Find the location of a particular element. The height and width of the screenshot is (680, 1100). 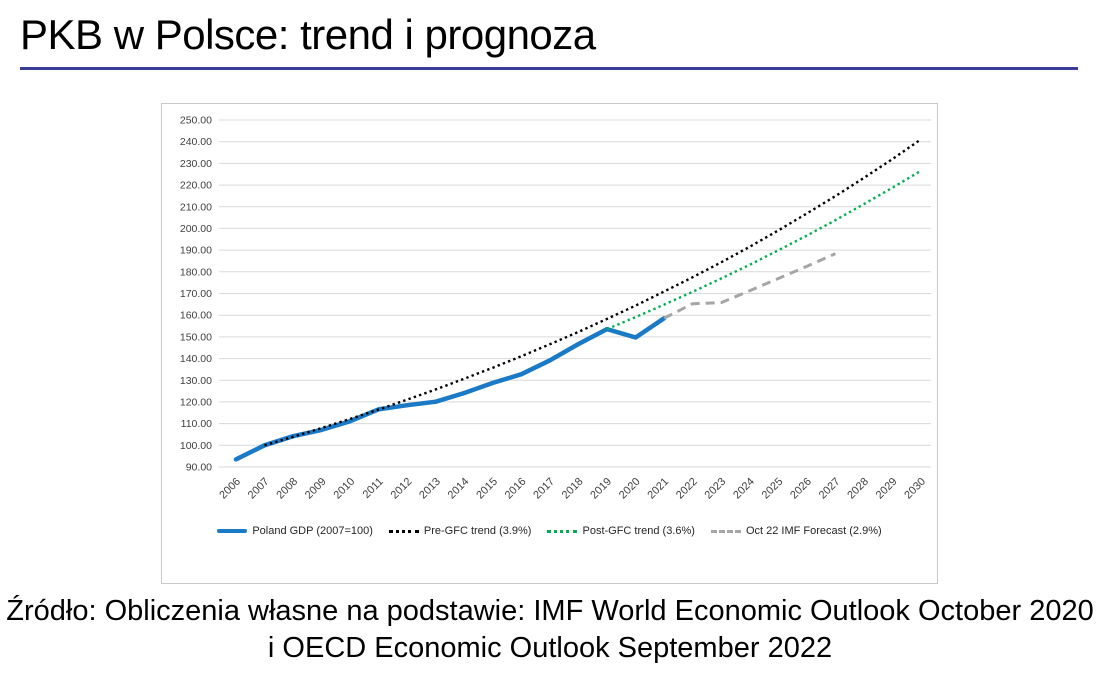

x-tick-label: 2029 is located at coordinates (887, 489).